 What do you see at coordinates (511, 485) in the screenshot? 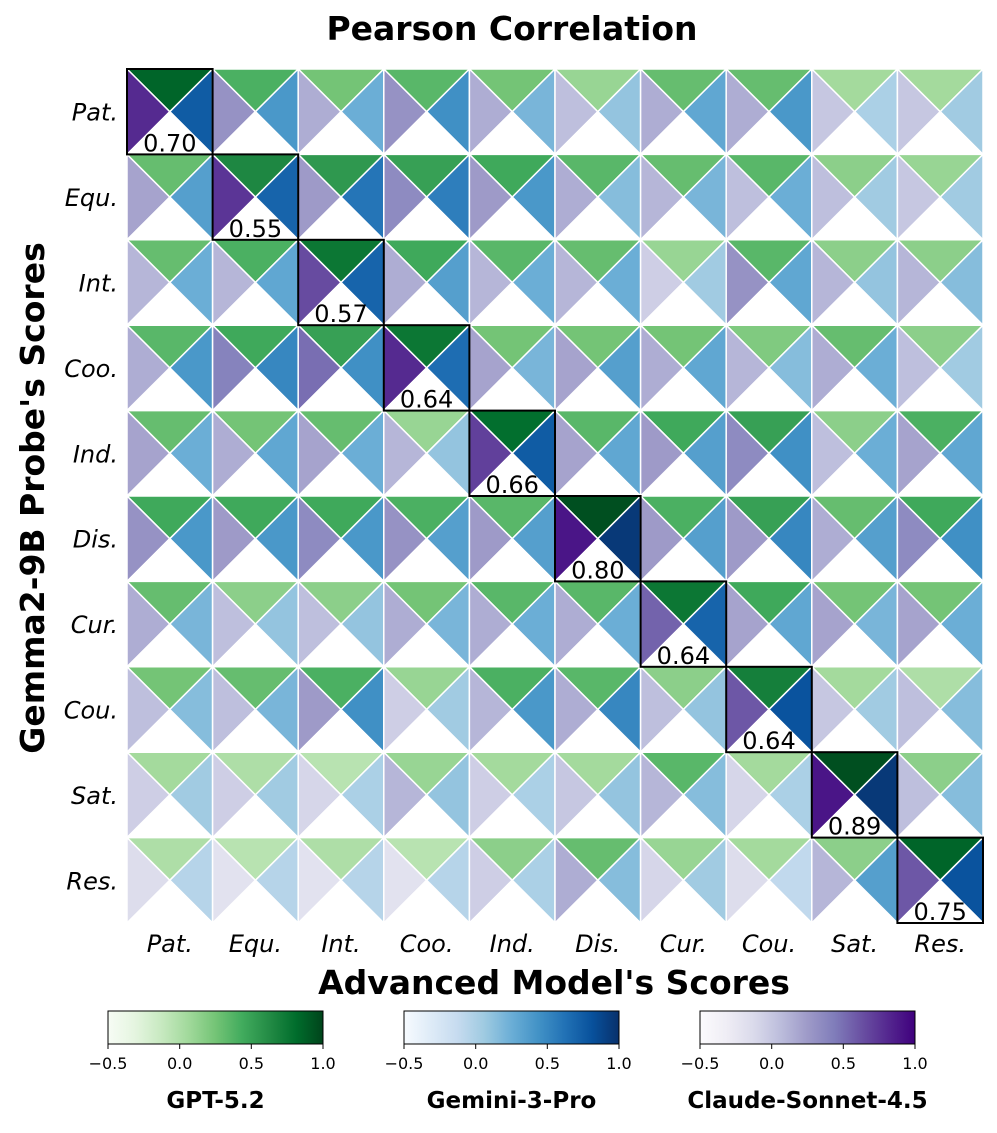
I see `diagonal-value-label: 0.66` at bounding box center [511, 485].